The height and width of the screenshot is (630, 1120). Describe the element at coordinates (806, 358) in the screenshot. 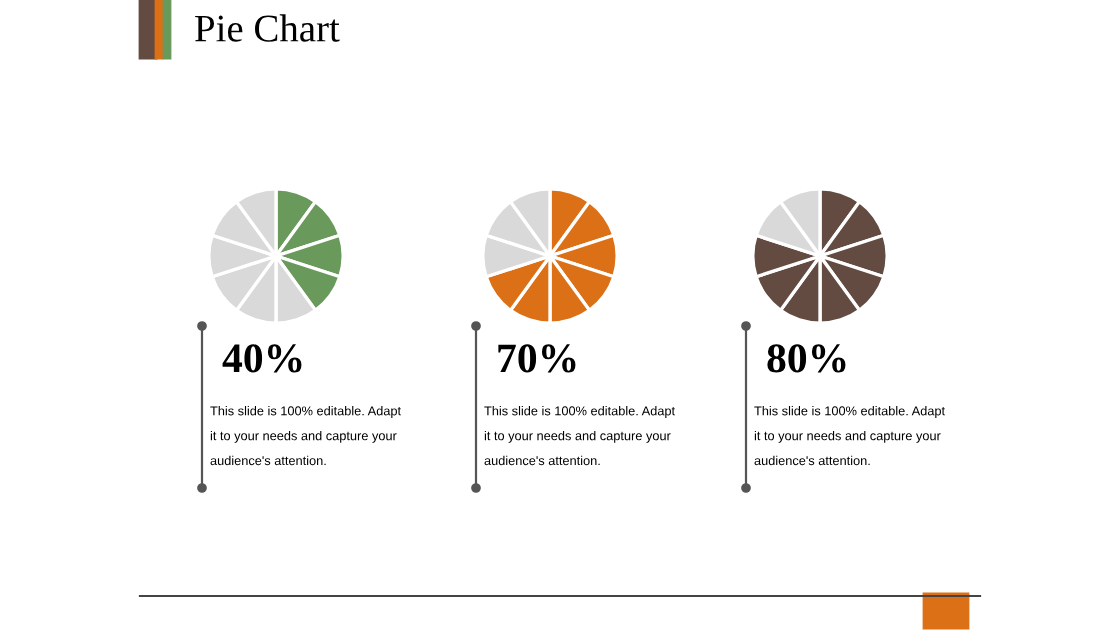

I see `text: 80%` at that location.